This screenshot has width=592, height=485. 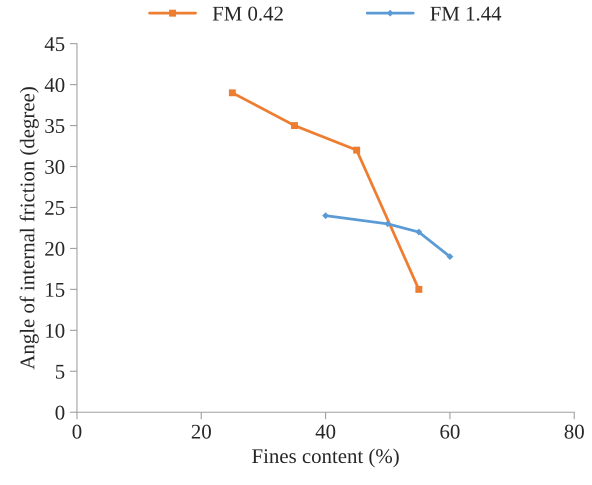 What do you see at coordinates (55, 289) in the screenshot?
I see `y-tick-label: 15` at bounding box center [55, 289].